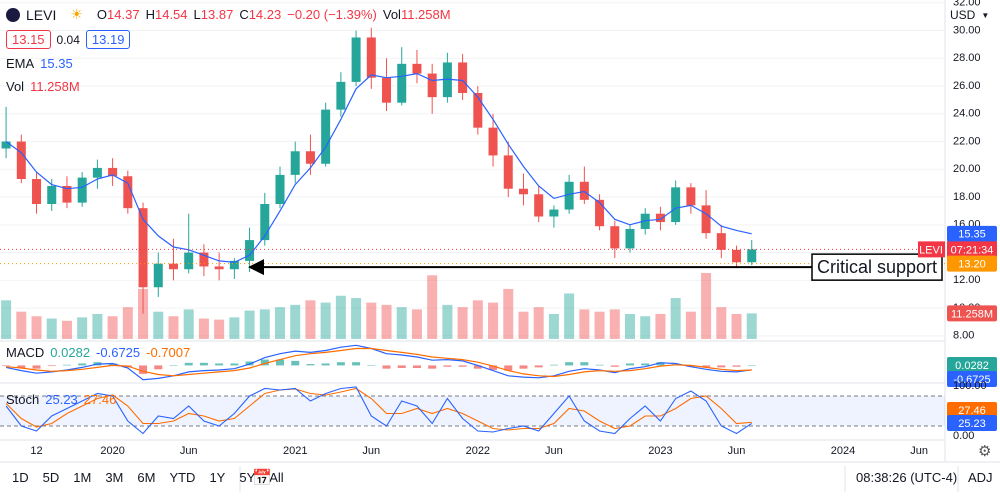  Describe the element at coordinates (972, 265) in the screenshot. I see `prev-close-label: 13.20` at that location.